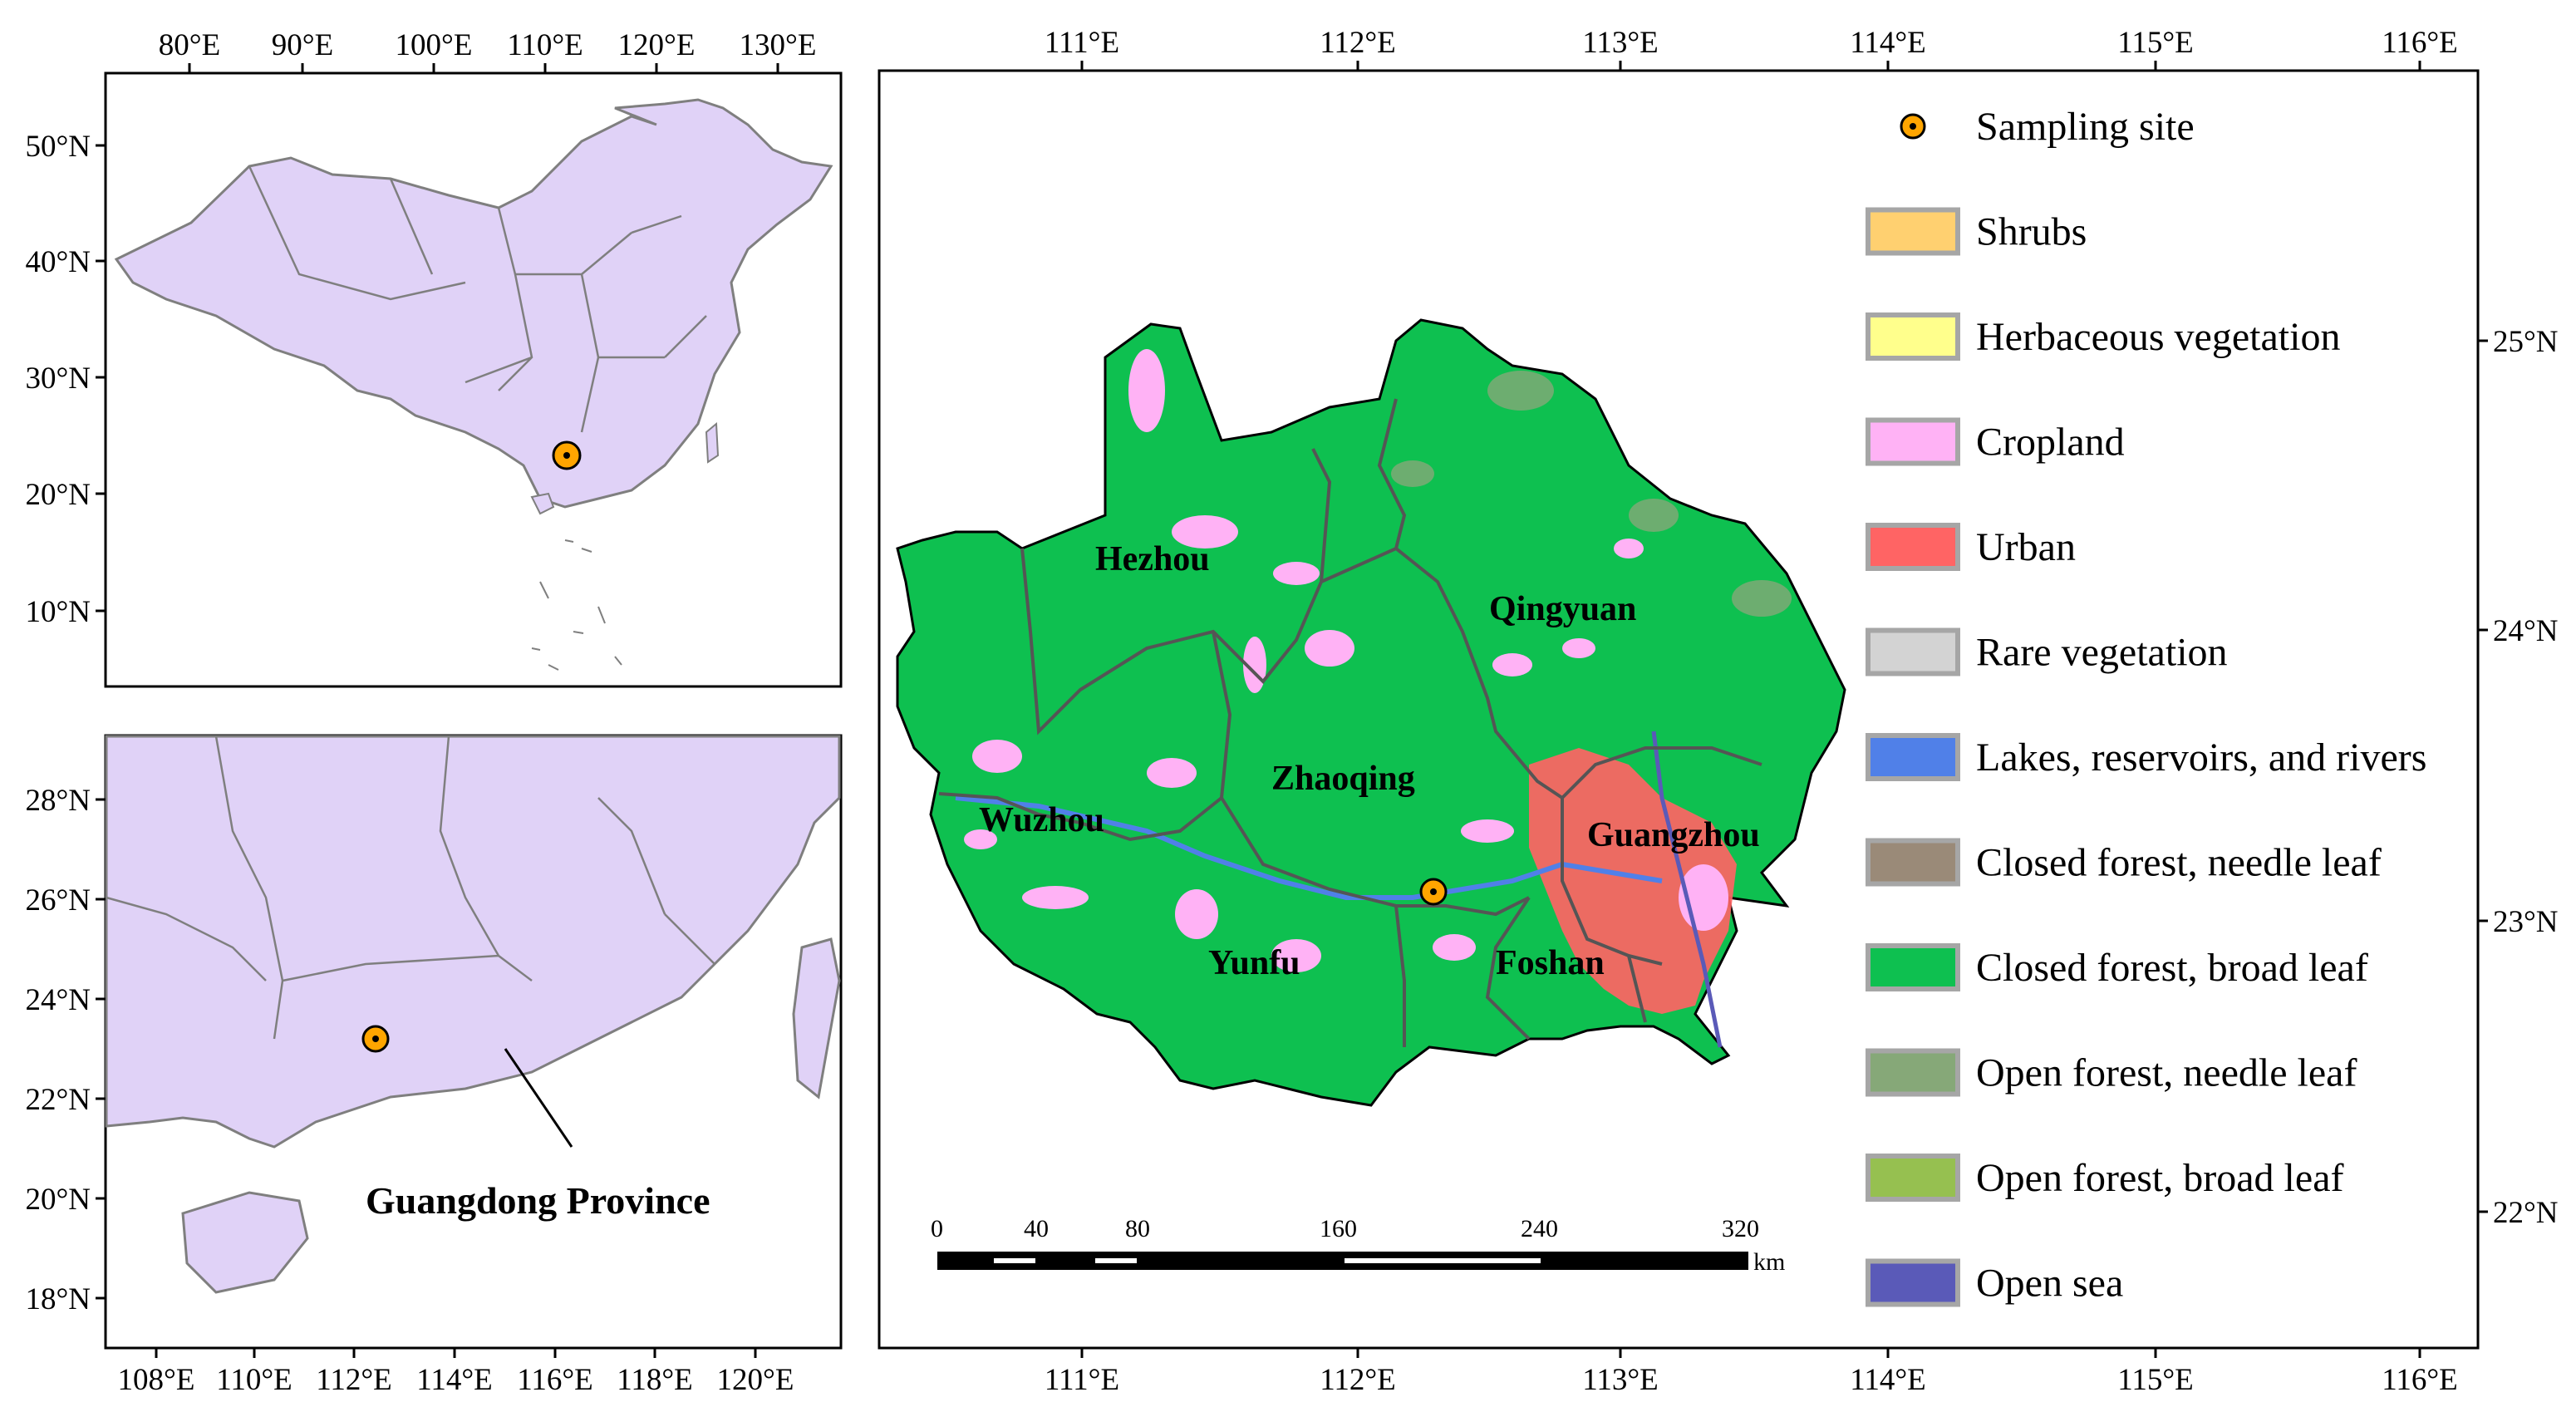 The image size is (2576, 1407). Describe the element at coordinates (555, 1380) in the screenshot. I see `guangdong-x-tick-label: 116°E` at that location.